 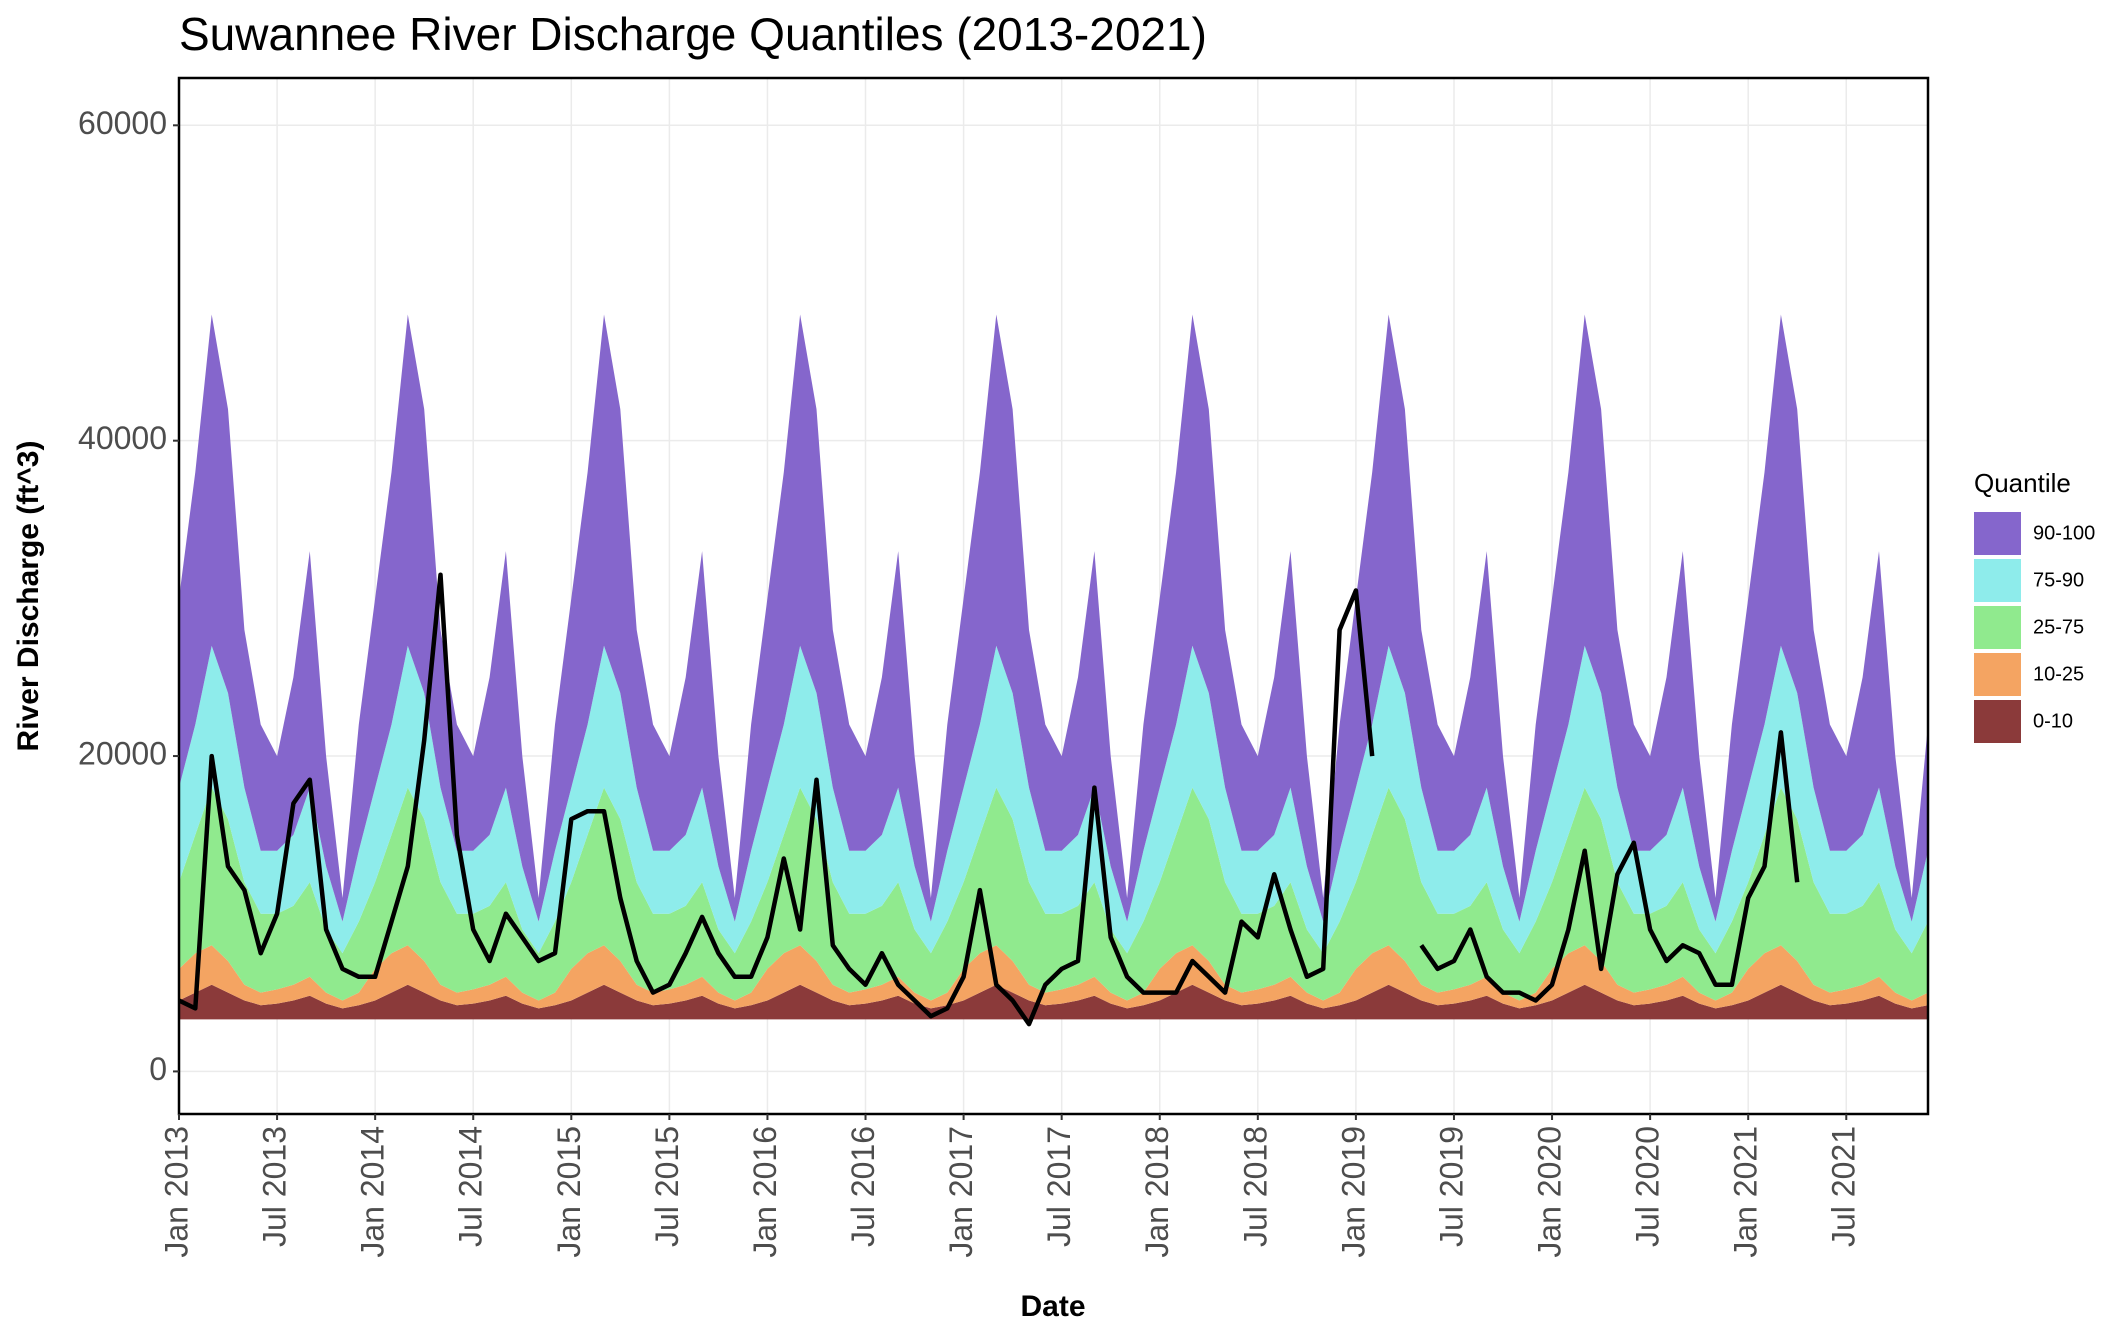 What do you see at coordinates (122, 123) in the screenshot?
I see `y-tick-label: 60000` at bounding box center [122, 123].